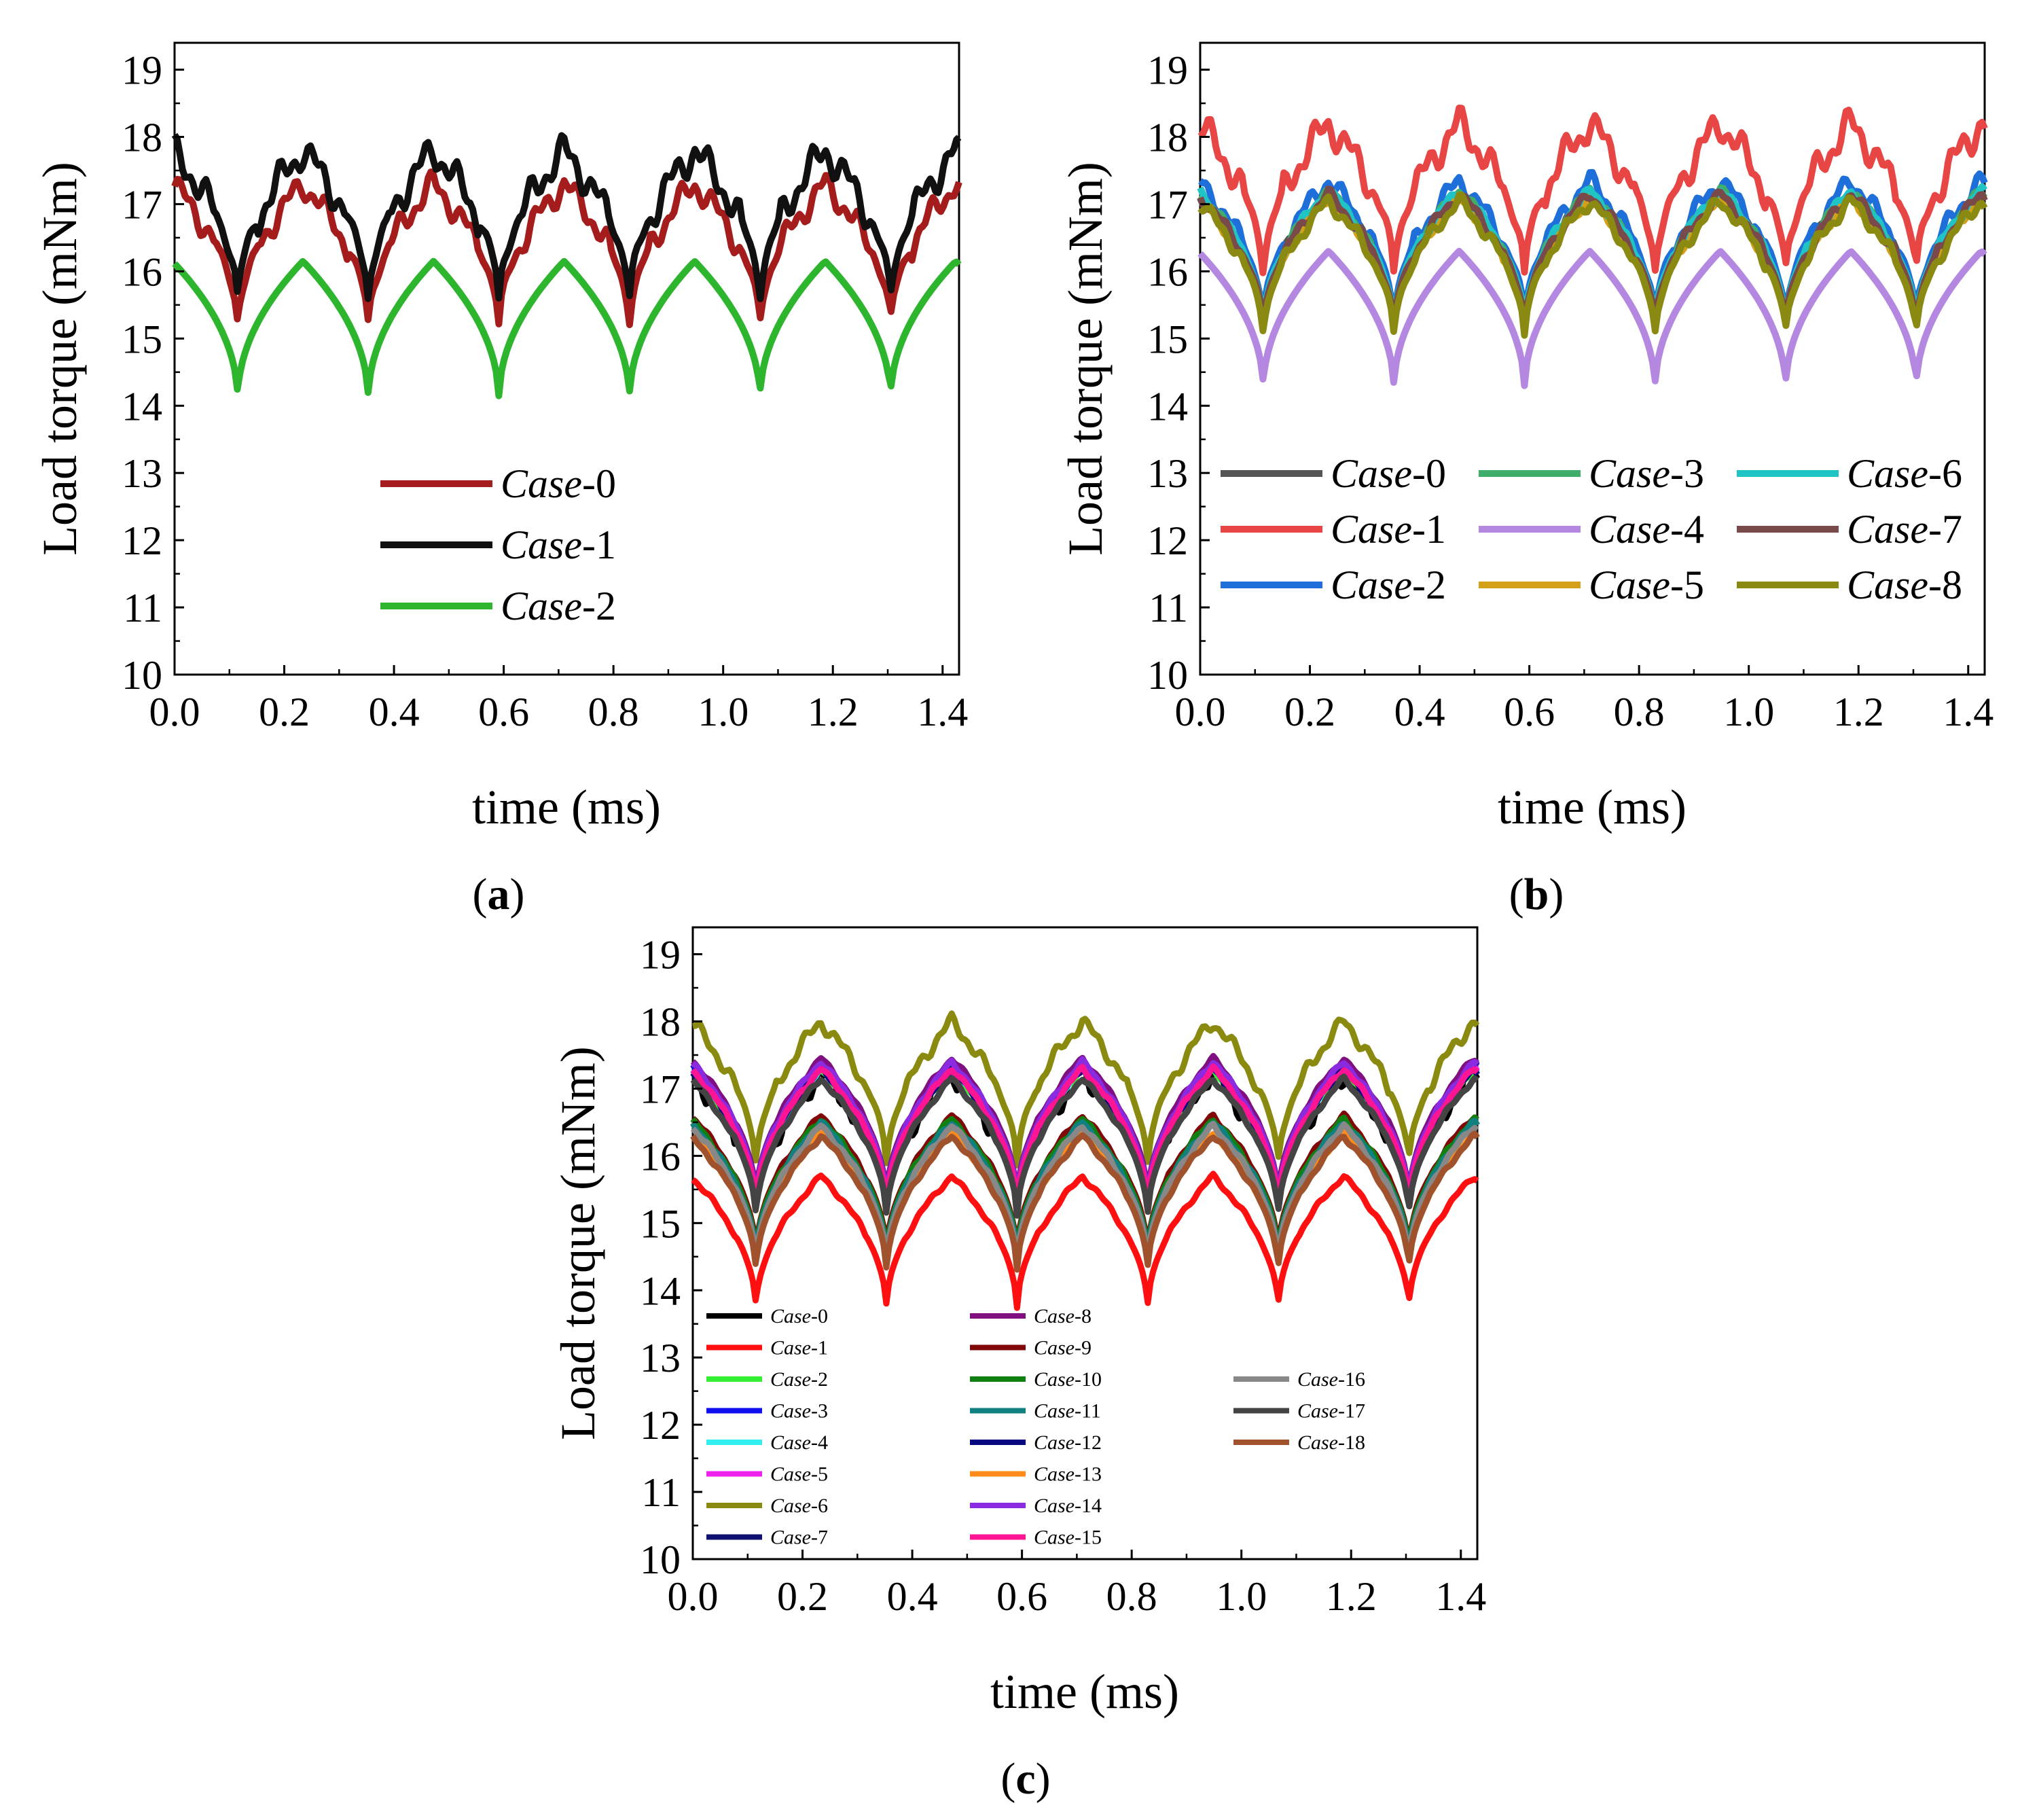 The width and height of the screenshot is (2020, 1820). Describe the element at coordinates (660, 1425) in the screenshot. I see `y-tick-label-c: 12` at that location.